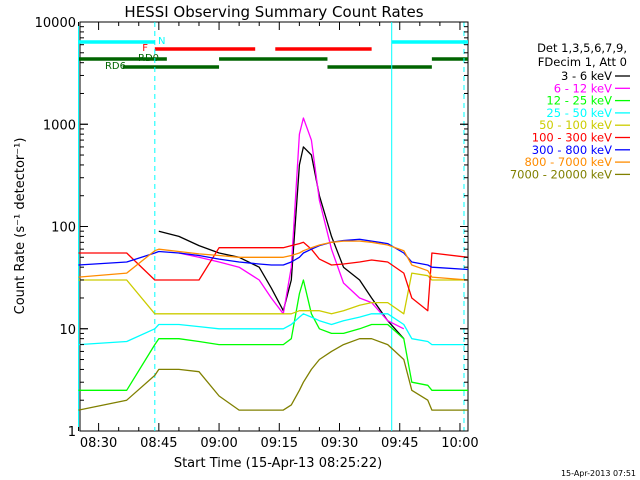  Describe the element at coordinates (59, 125) in the screenshot. I see `y-tick-label-3: 1000` at that location.